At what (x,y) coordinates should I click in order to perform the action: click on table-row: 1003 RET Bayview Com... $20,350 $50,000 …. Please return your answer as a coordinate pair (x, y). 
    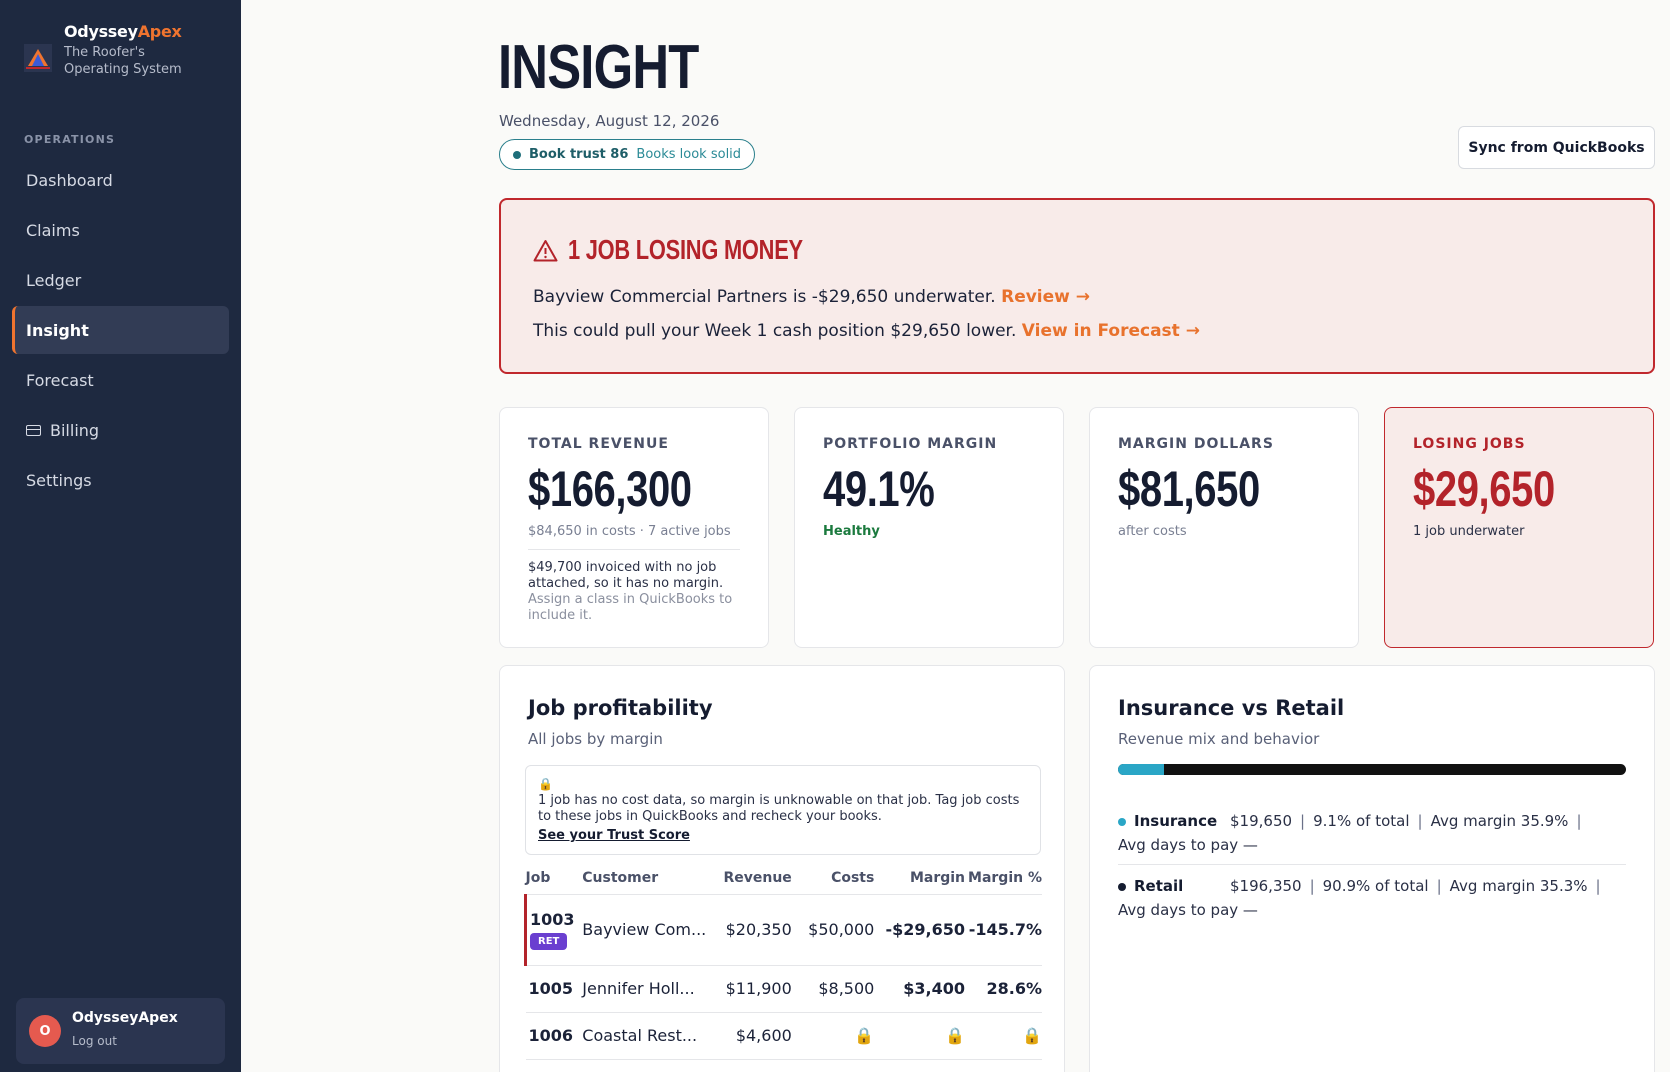
    Looking at the image, I should click on (783, 930).